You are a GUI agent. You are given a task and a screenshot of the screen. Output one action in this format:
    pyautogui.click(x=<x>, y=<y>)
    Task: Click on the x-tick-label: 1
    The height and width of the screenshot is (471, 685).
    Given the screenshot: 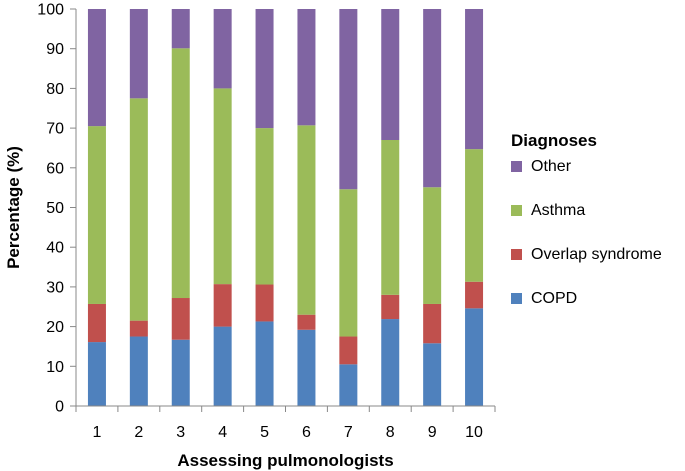 What is the action you would take?
    pyautogui.click(x=96, y=432)
    